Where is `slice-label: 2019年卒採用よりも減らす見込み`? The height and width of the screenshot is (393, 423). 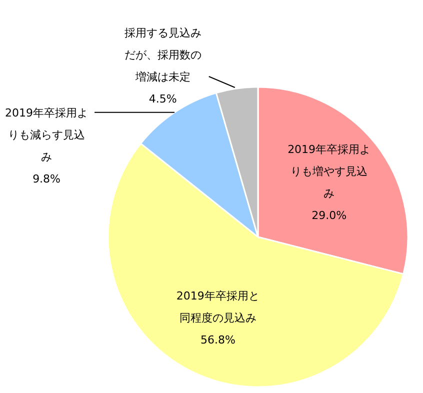 slice-label: 2019年卒採用よりも減らす見込み is located at coordinates (46, 135).